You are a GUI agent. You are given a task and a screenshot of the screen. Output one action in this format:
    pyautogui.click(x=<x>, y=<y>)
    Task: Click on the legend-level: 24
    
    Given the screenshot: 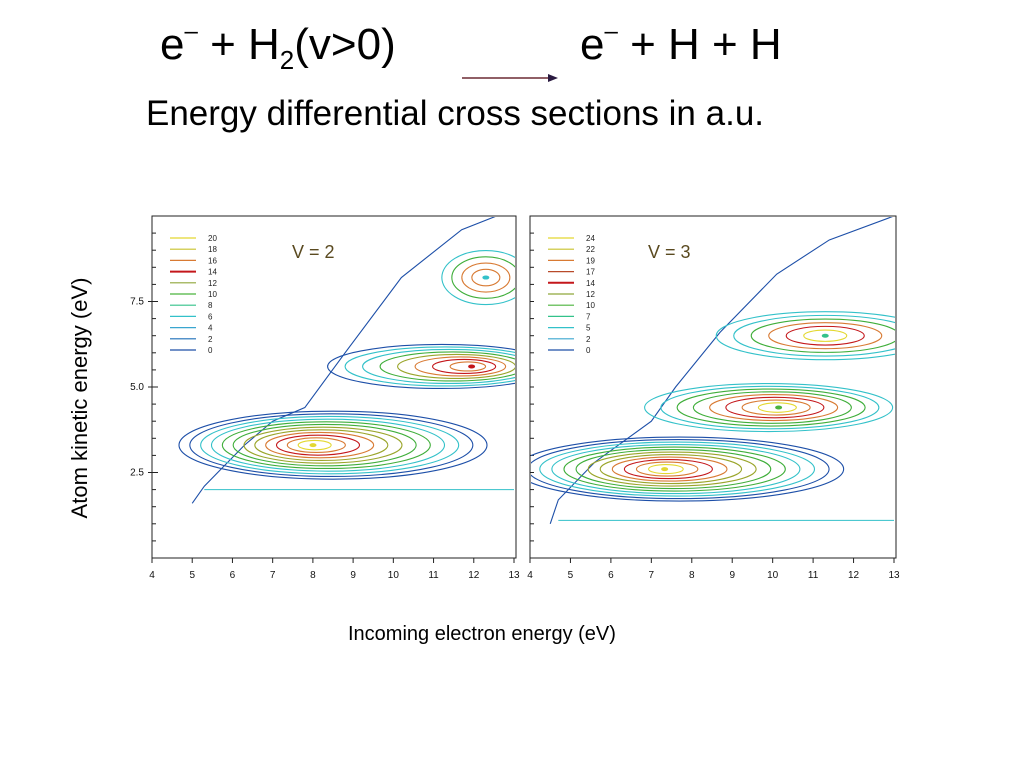 What is the action you would take?
    pyautogui.click(x=590, y=238)
    